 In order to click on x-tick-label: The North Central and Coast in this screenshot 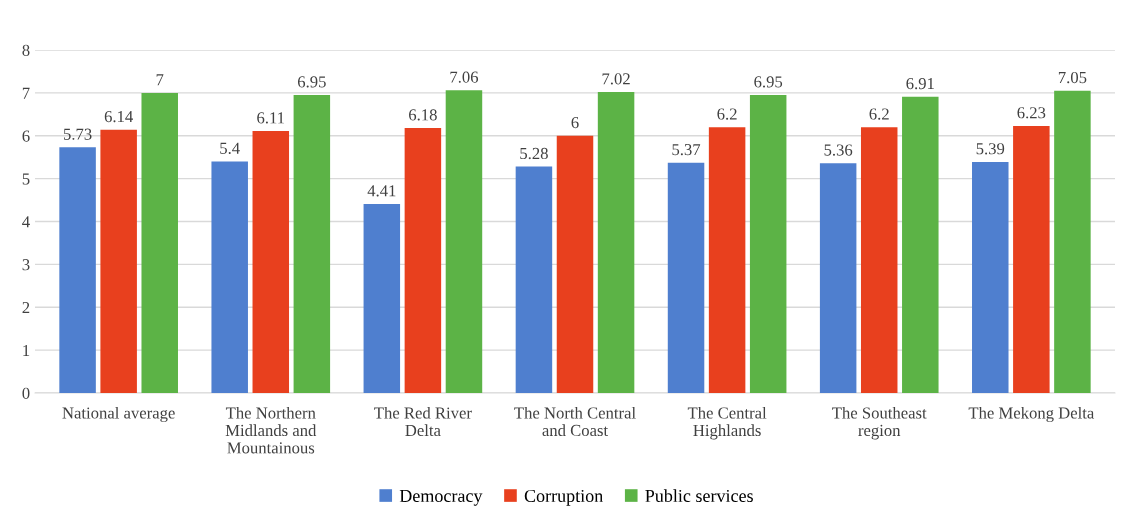, I will do `click(575, 421)`.